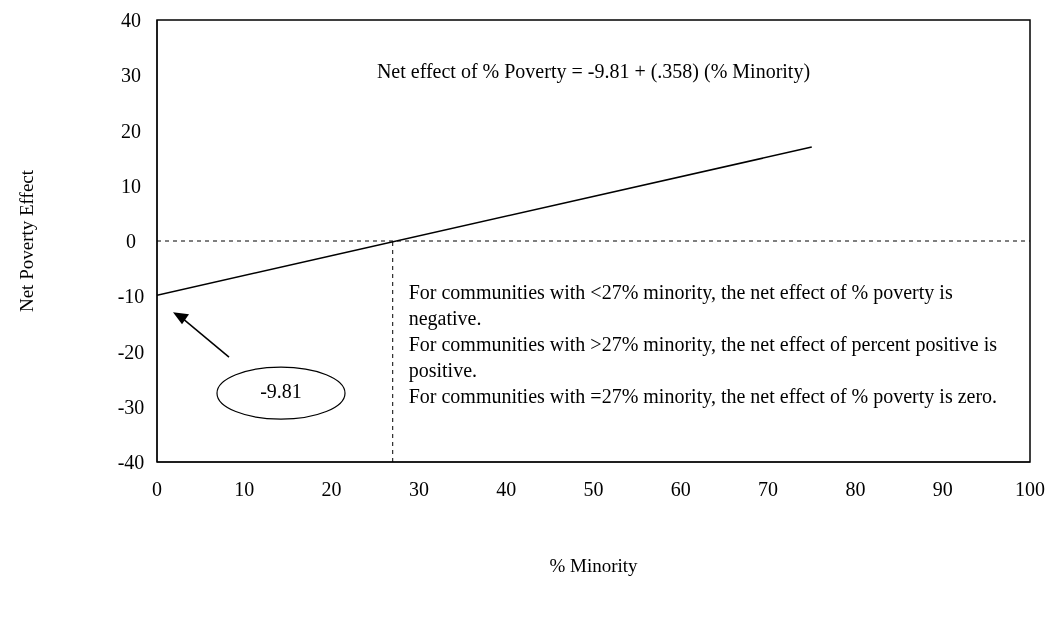 Image resolution: width=1062 pixels, height=636 pixels. What do you see at coordinates (26, 241) in the screenshot?
I see `y-axis-title: Net Poverty Effect` at bounding box center [26, 241].